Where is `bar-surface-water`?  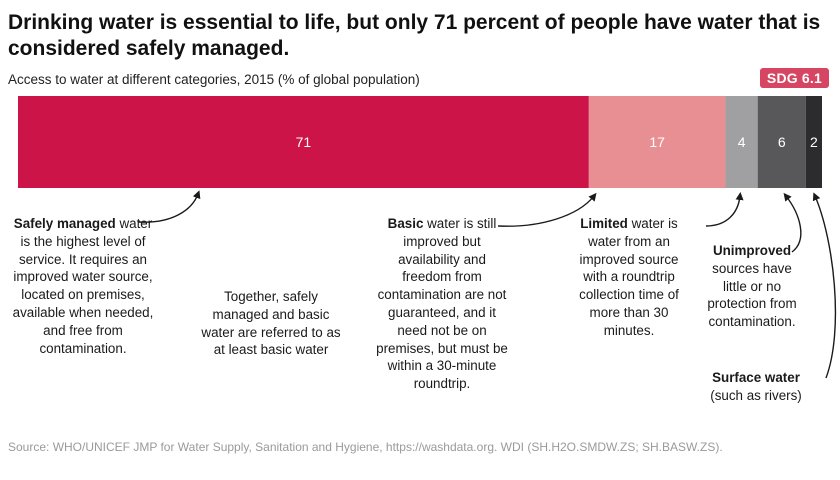
bar-surface-water is located at coordinates (813, 142).